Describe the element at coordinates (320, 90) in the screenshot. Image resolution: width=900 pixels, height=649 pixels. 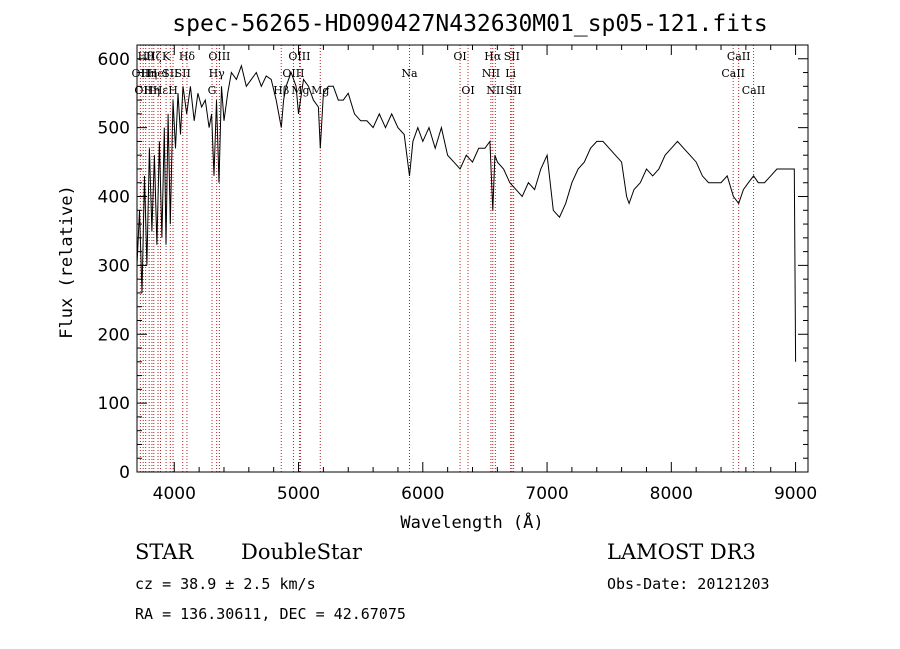
I see `line-marker-label-20: Mg` at that location.